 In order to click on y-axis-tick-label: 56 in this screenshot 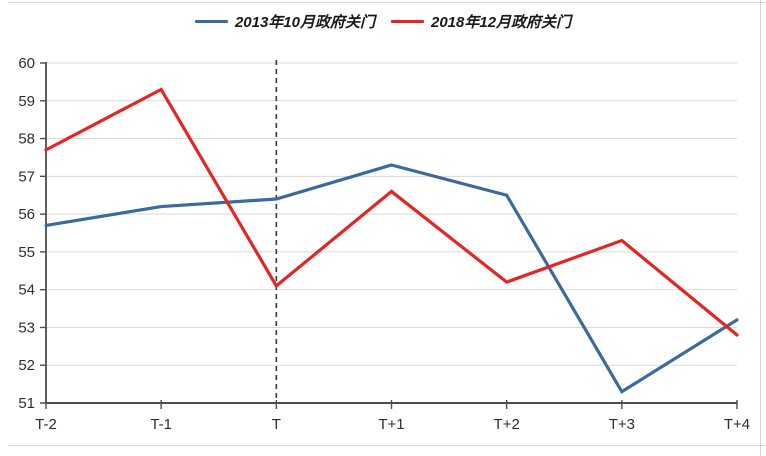, I will do `click(26, 214)`.